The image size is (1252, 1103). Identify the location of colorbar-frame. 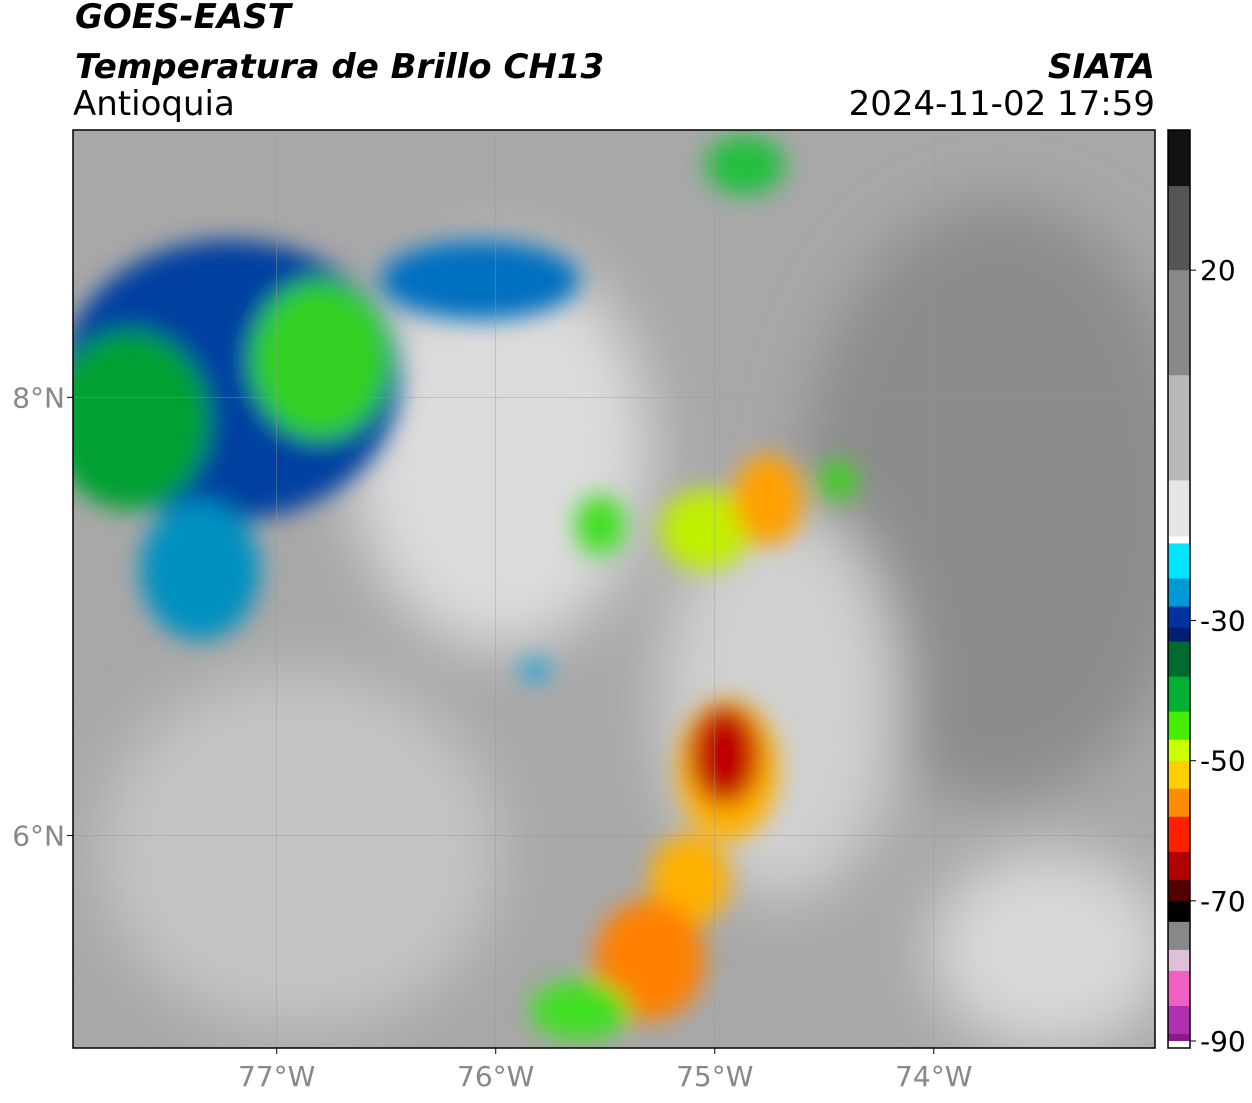
(1179, 589).